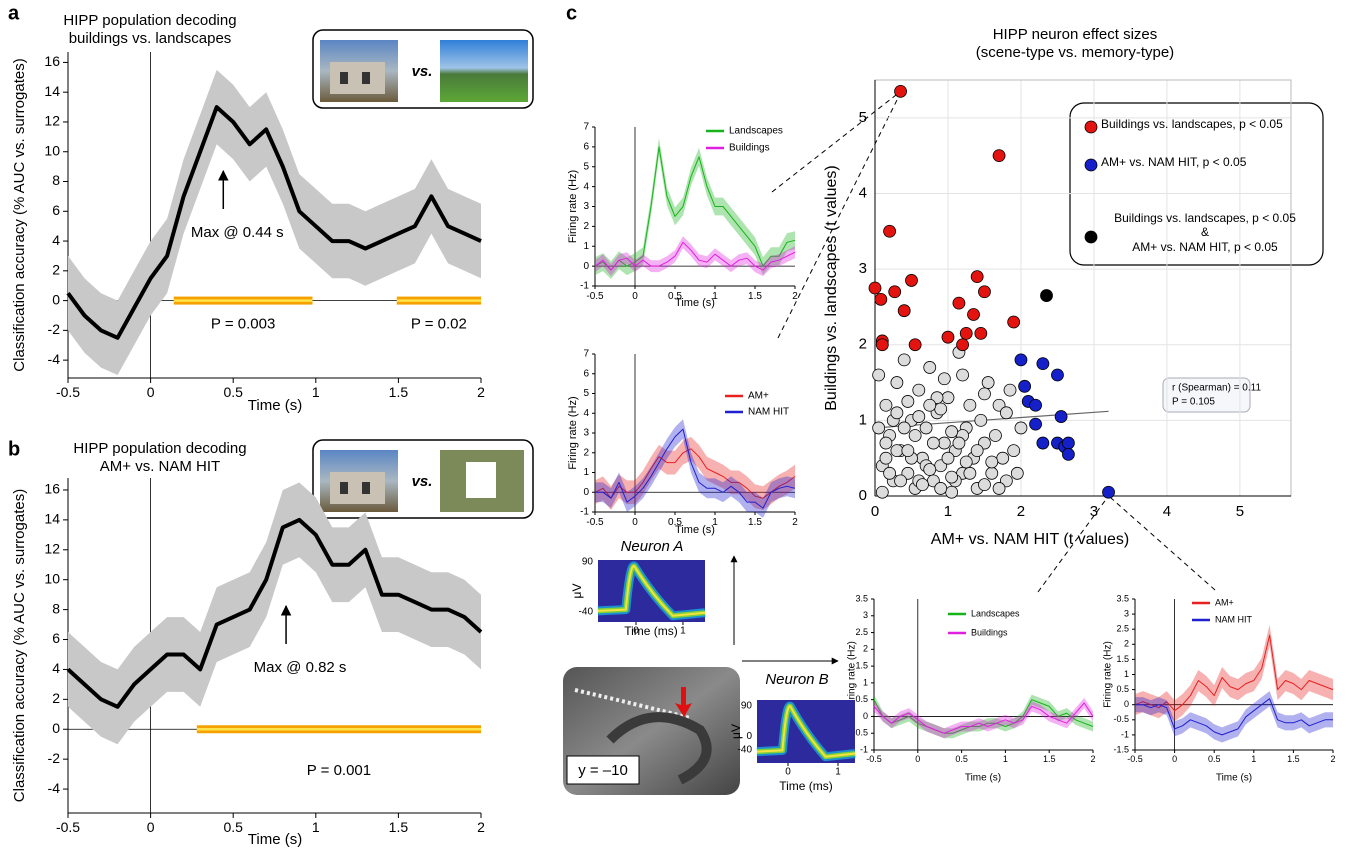 This screenshot has width=1346, height=858. Describe the element at coordinates (861, 598) in the screenshot. I see `y-tick-label: 3.5` at that location.